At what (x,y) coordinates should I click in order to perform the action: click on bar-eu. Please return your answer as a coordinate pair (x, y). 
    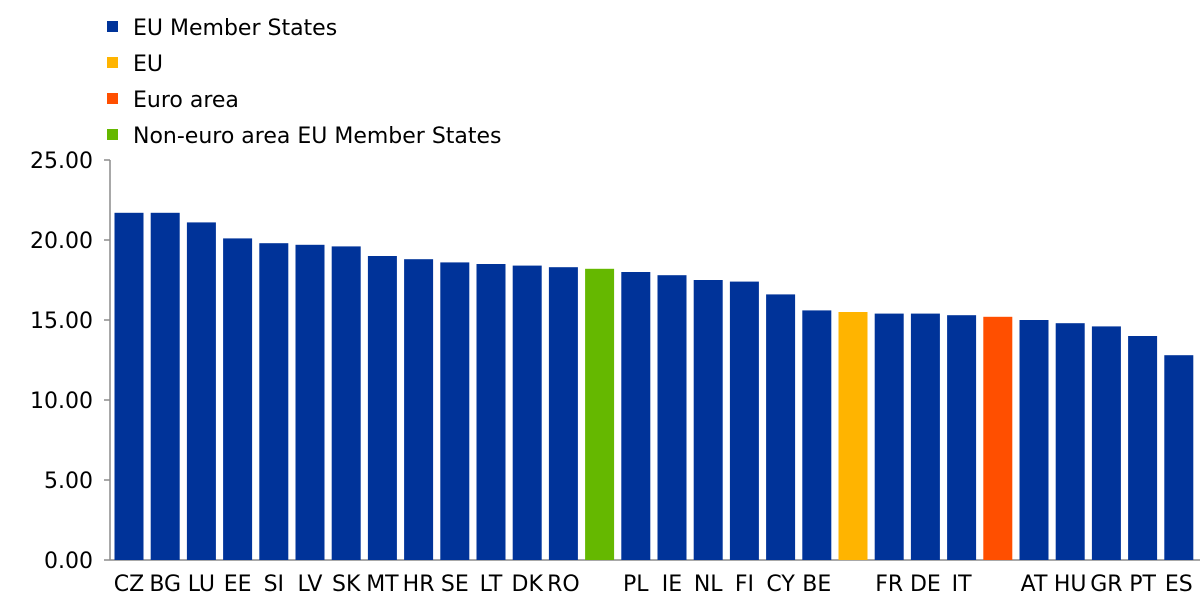
    Looking at the image, I should click on (853, 436).